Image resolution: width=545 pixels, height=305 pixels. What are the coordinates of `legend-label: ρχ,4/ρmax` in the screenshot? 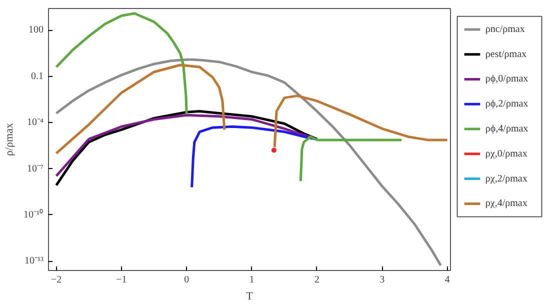 It's located at (506, 204).